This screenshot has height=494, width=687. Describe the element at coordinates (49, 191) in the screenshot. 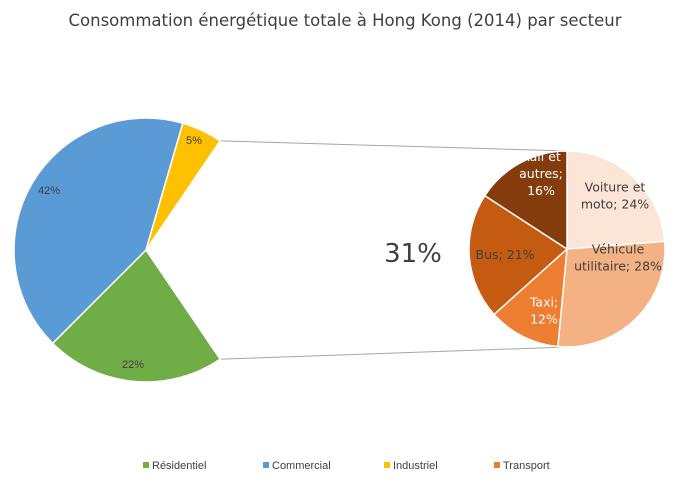

I see `data-label-commercial: 42%` at that location.